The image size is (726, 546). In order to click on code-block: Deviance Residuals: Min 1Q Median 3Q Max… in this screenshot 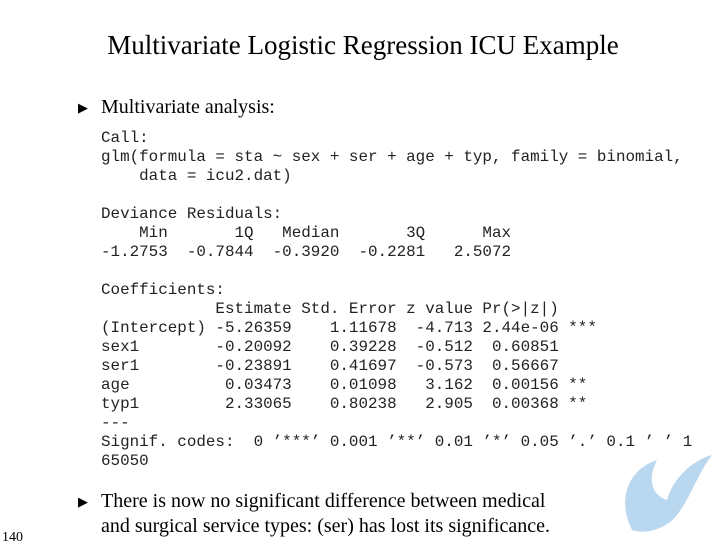, I will do `click(396, 233)`.